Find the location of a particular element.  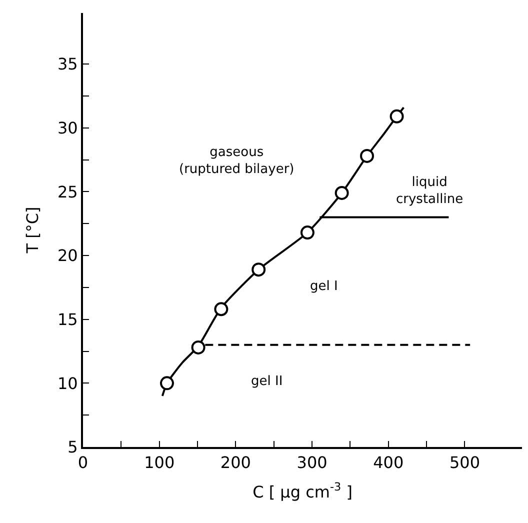

x-tick-label: 0 is located at coordinates (83, 462).